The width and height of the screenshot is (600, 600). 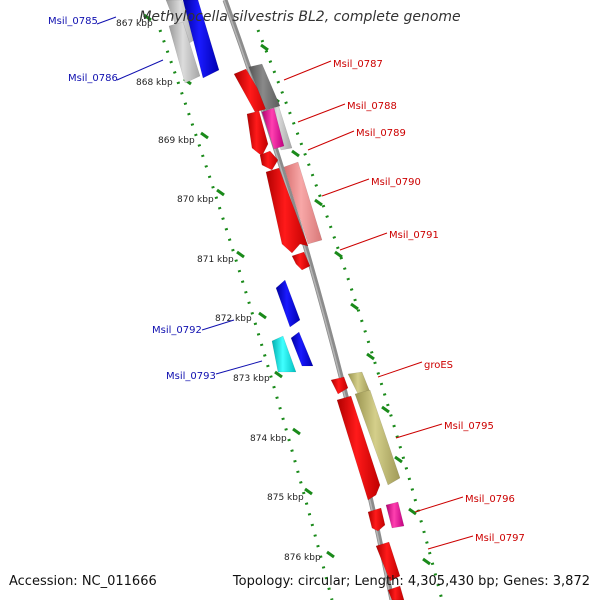 I want to click on gene-label-msil_0786: Msil_0786, so click(x=93, y=78).